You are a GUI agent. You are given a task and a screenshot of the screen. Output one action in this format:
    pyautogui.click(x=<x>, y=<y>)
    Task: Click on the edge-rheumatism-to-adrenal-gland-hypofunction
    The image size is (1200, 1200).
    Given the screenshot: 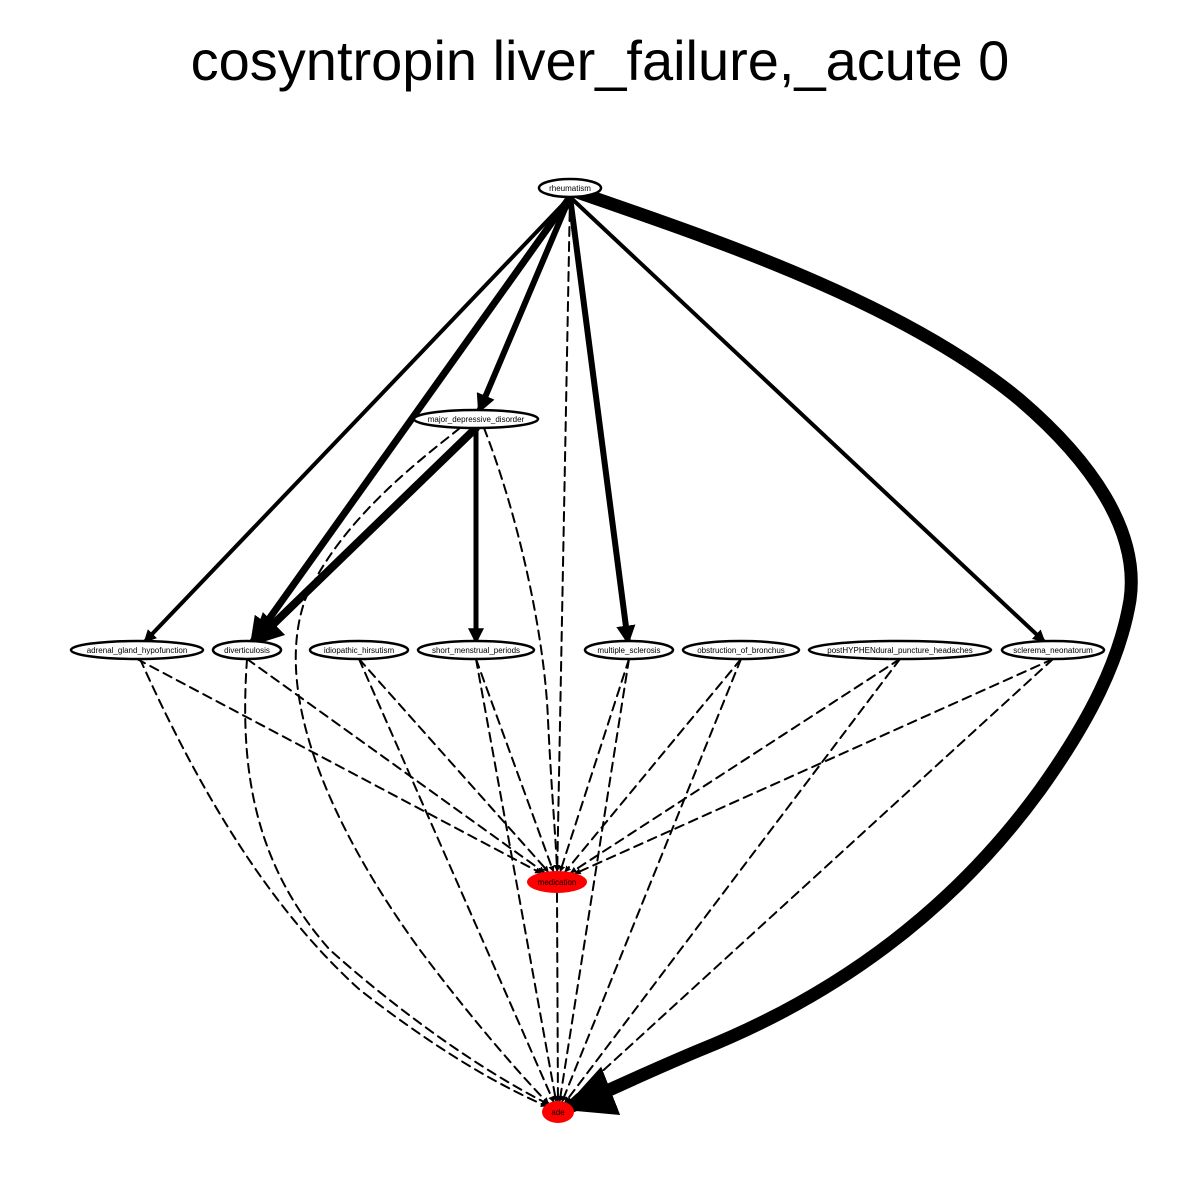 What is the action you would take?
    pyautogui.click(x=357, y=419)
    